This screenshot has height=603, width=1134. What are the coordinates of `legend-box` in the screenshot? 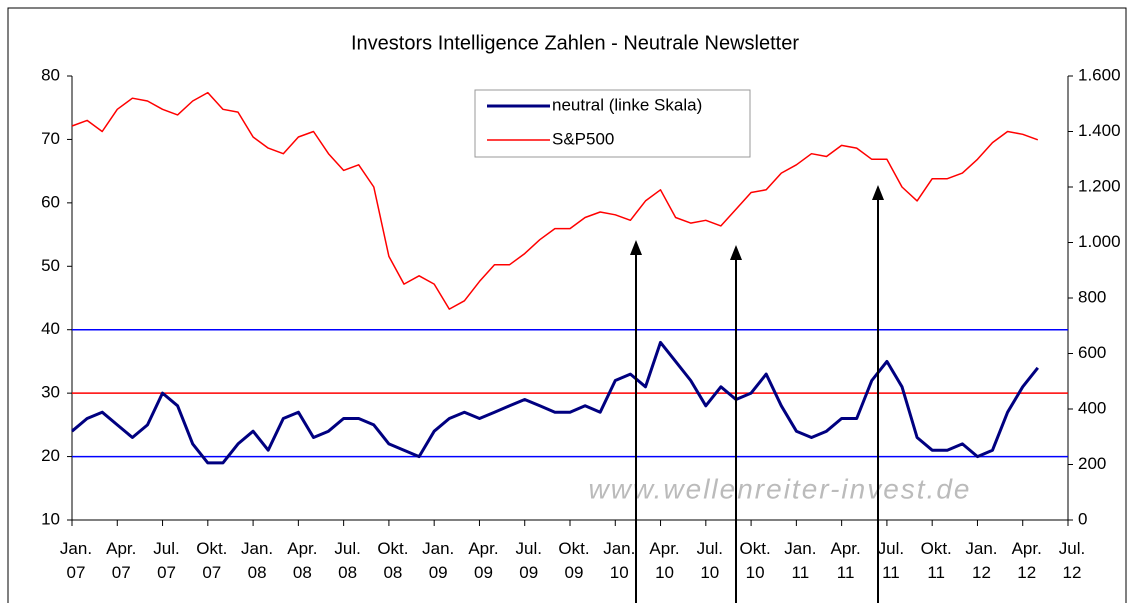 It's located at (612, 123).